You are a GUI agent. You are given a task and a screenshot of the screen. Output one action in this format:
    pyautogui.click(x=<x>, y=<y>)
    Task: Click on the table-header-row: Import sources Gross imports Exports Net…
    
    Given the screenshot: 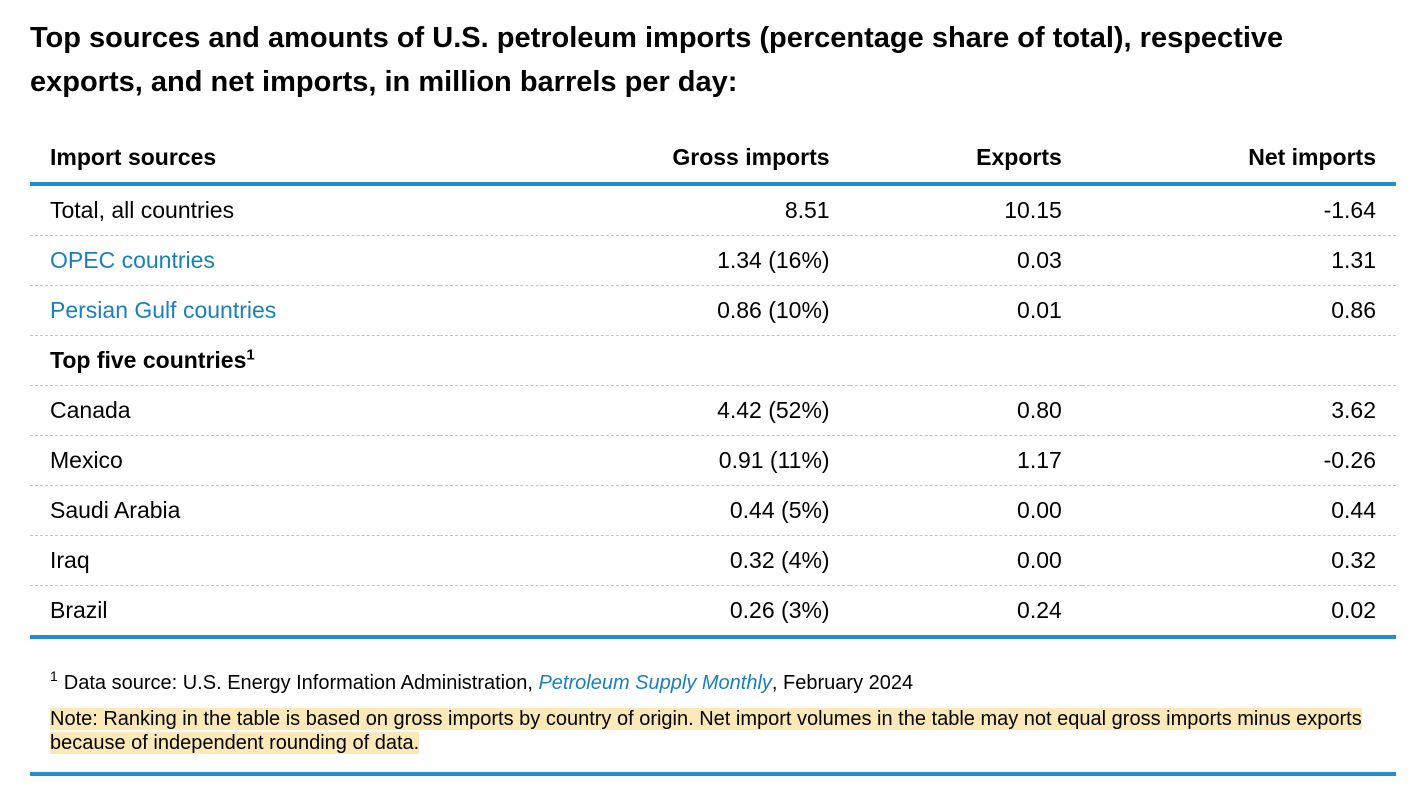 What is the action you would take?
    pyautogui.click(x=713, y=159)
    